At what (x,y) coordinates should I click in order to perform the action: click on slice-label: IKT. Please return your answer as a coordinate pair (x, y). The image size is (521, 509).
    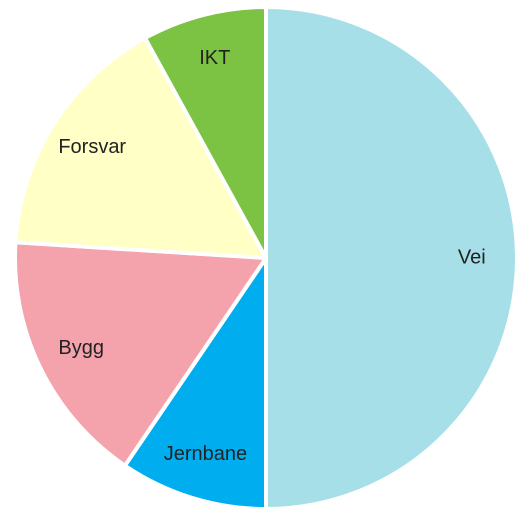
    Looking at the image, I should click on (214, 58).